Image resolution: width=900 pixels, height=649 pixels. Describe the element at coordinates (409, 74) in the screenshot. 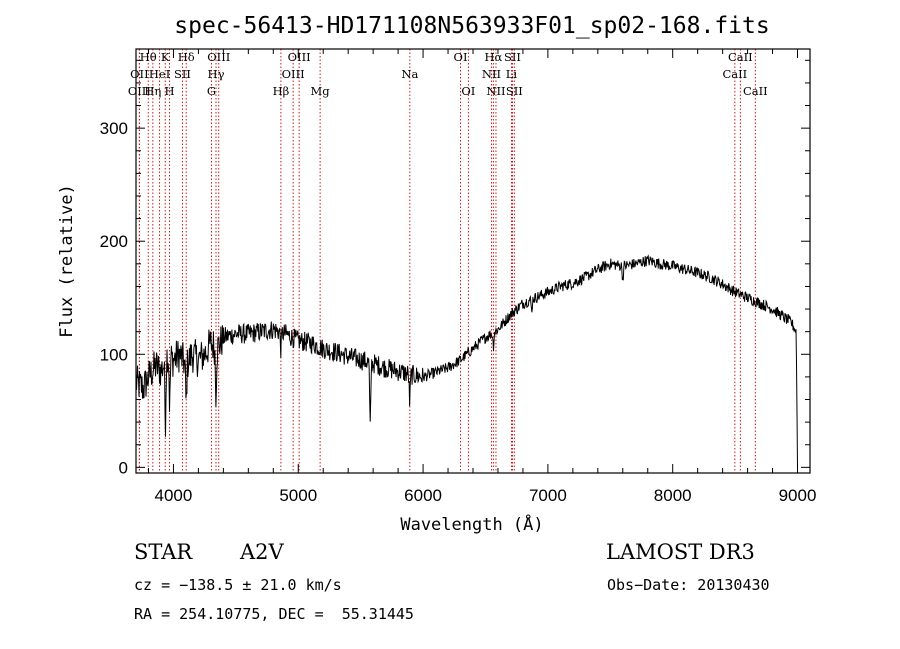

I see `spectral-line-label: Na` at that location.